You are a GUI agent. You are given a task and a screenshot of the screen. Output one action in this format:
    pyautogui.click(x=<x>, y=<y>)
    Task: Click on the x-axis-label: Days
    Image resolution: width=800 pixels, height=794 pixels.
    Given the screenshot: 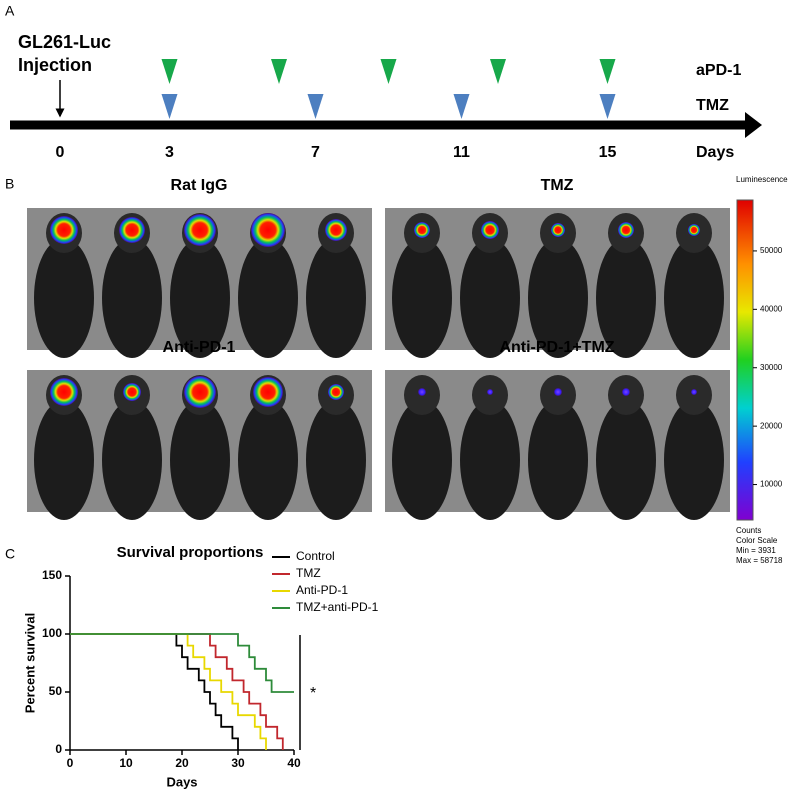 What is the action you would take?
    pyautogui.click(x=181, y=781)
    